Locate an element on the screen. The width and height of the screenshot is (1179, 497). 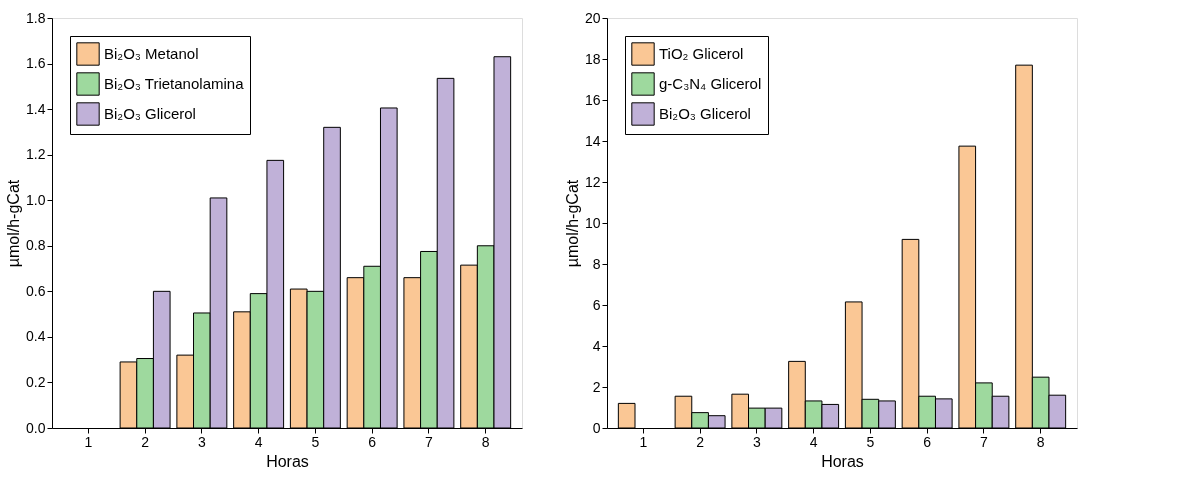
y-tick-label: 1.8 is located at coordinates (36, 17).